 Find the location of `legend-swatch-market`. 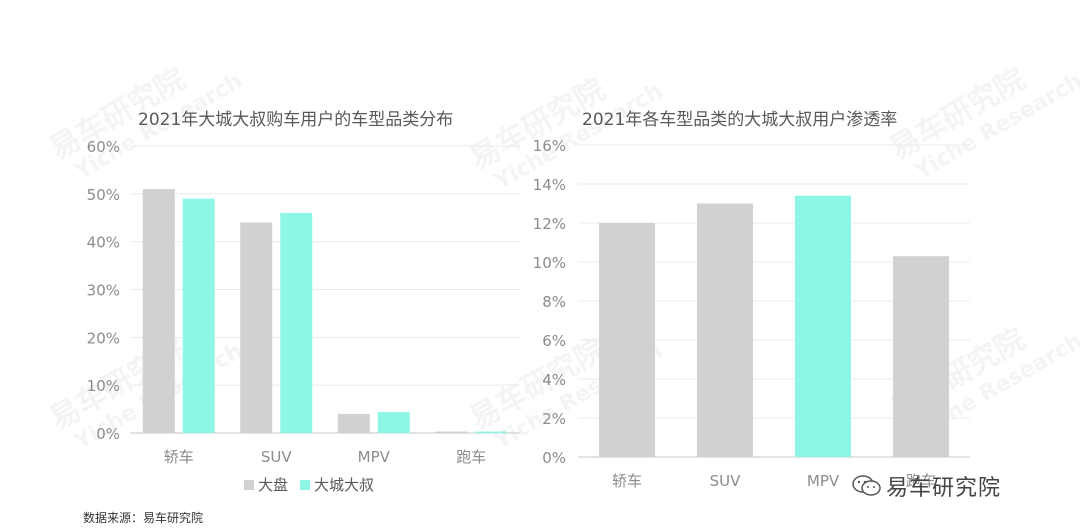

legend-swatch-market is located at coordinates (249, 484).